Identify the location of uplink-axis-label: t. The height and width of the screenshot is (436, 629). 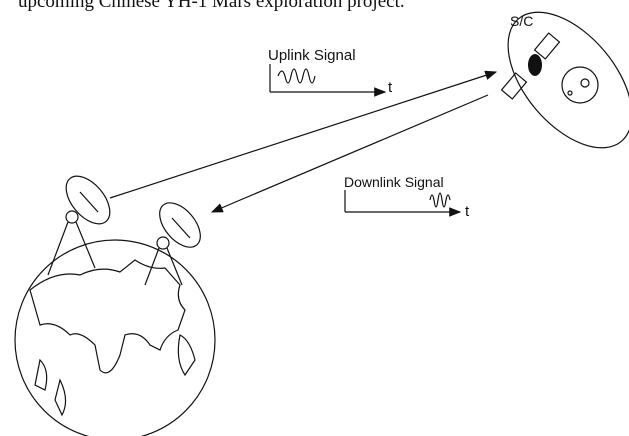
(390, 87).